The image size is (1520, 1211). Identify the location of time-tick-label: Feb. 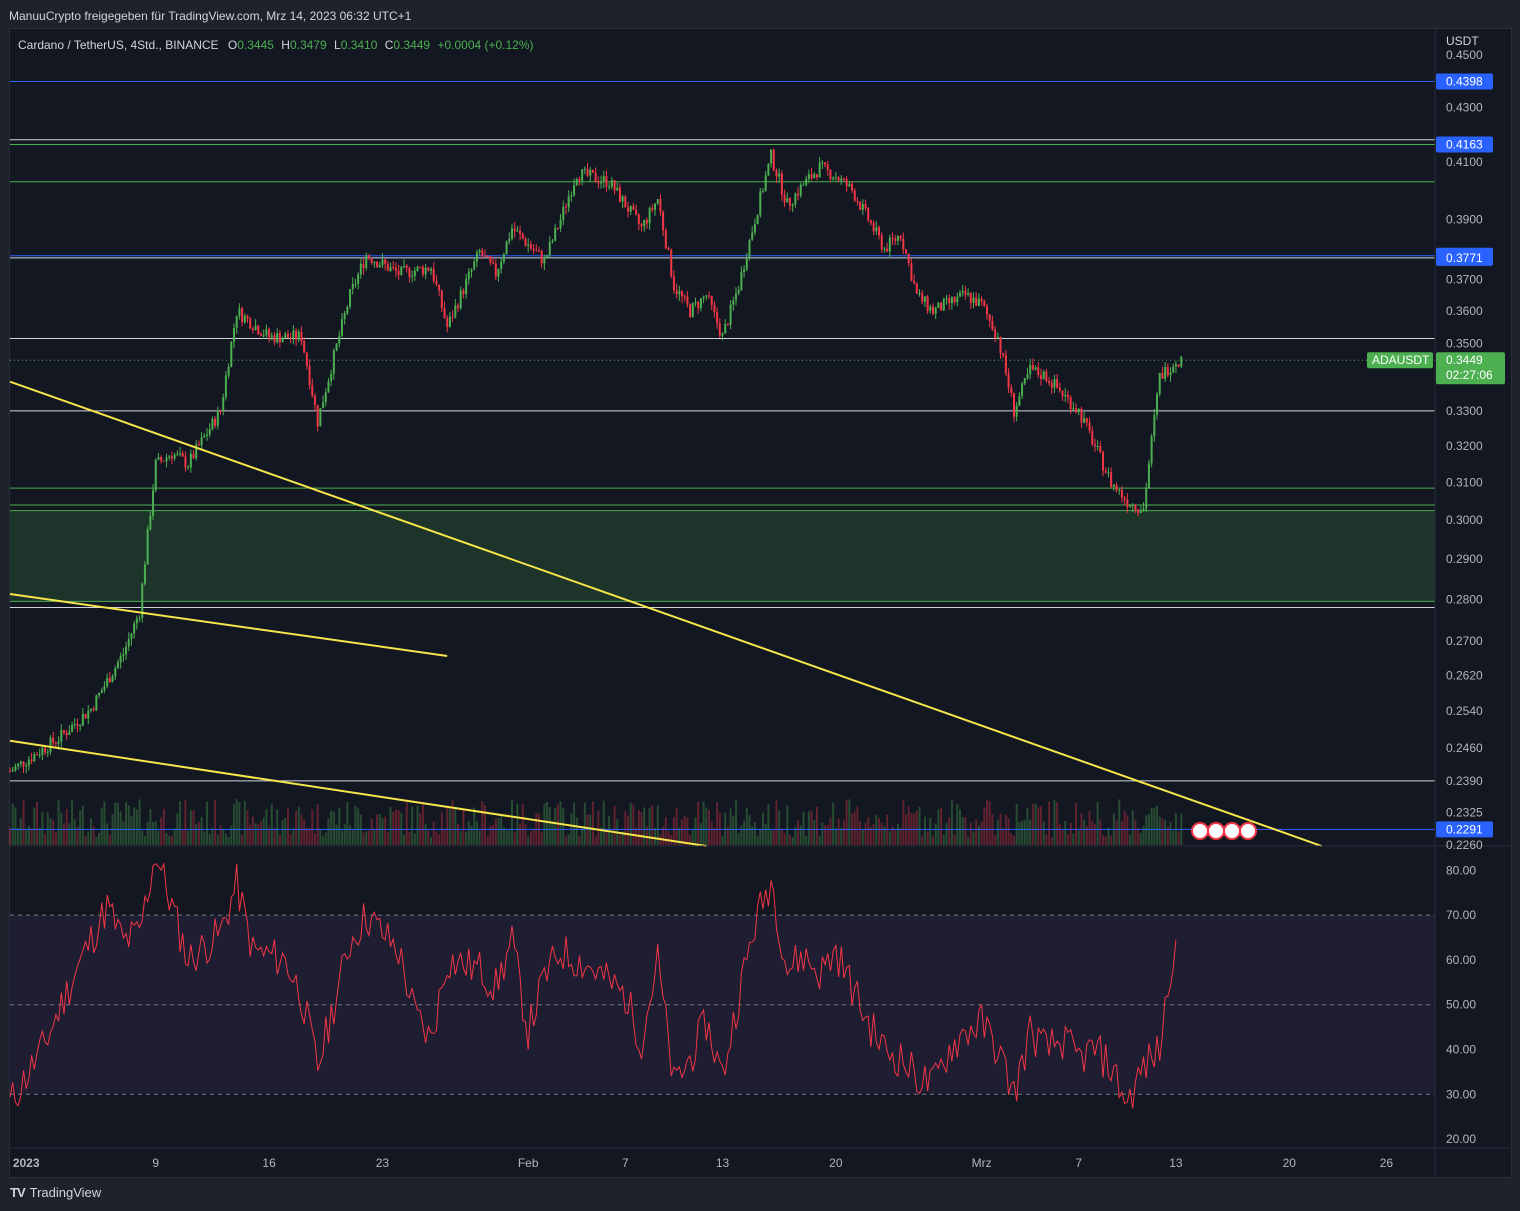
(528, 1163).